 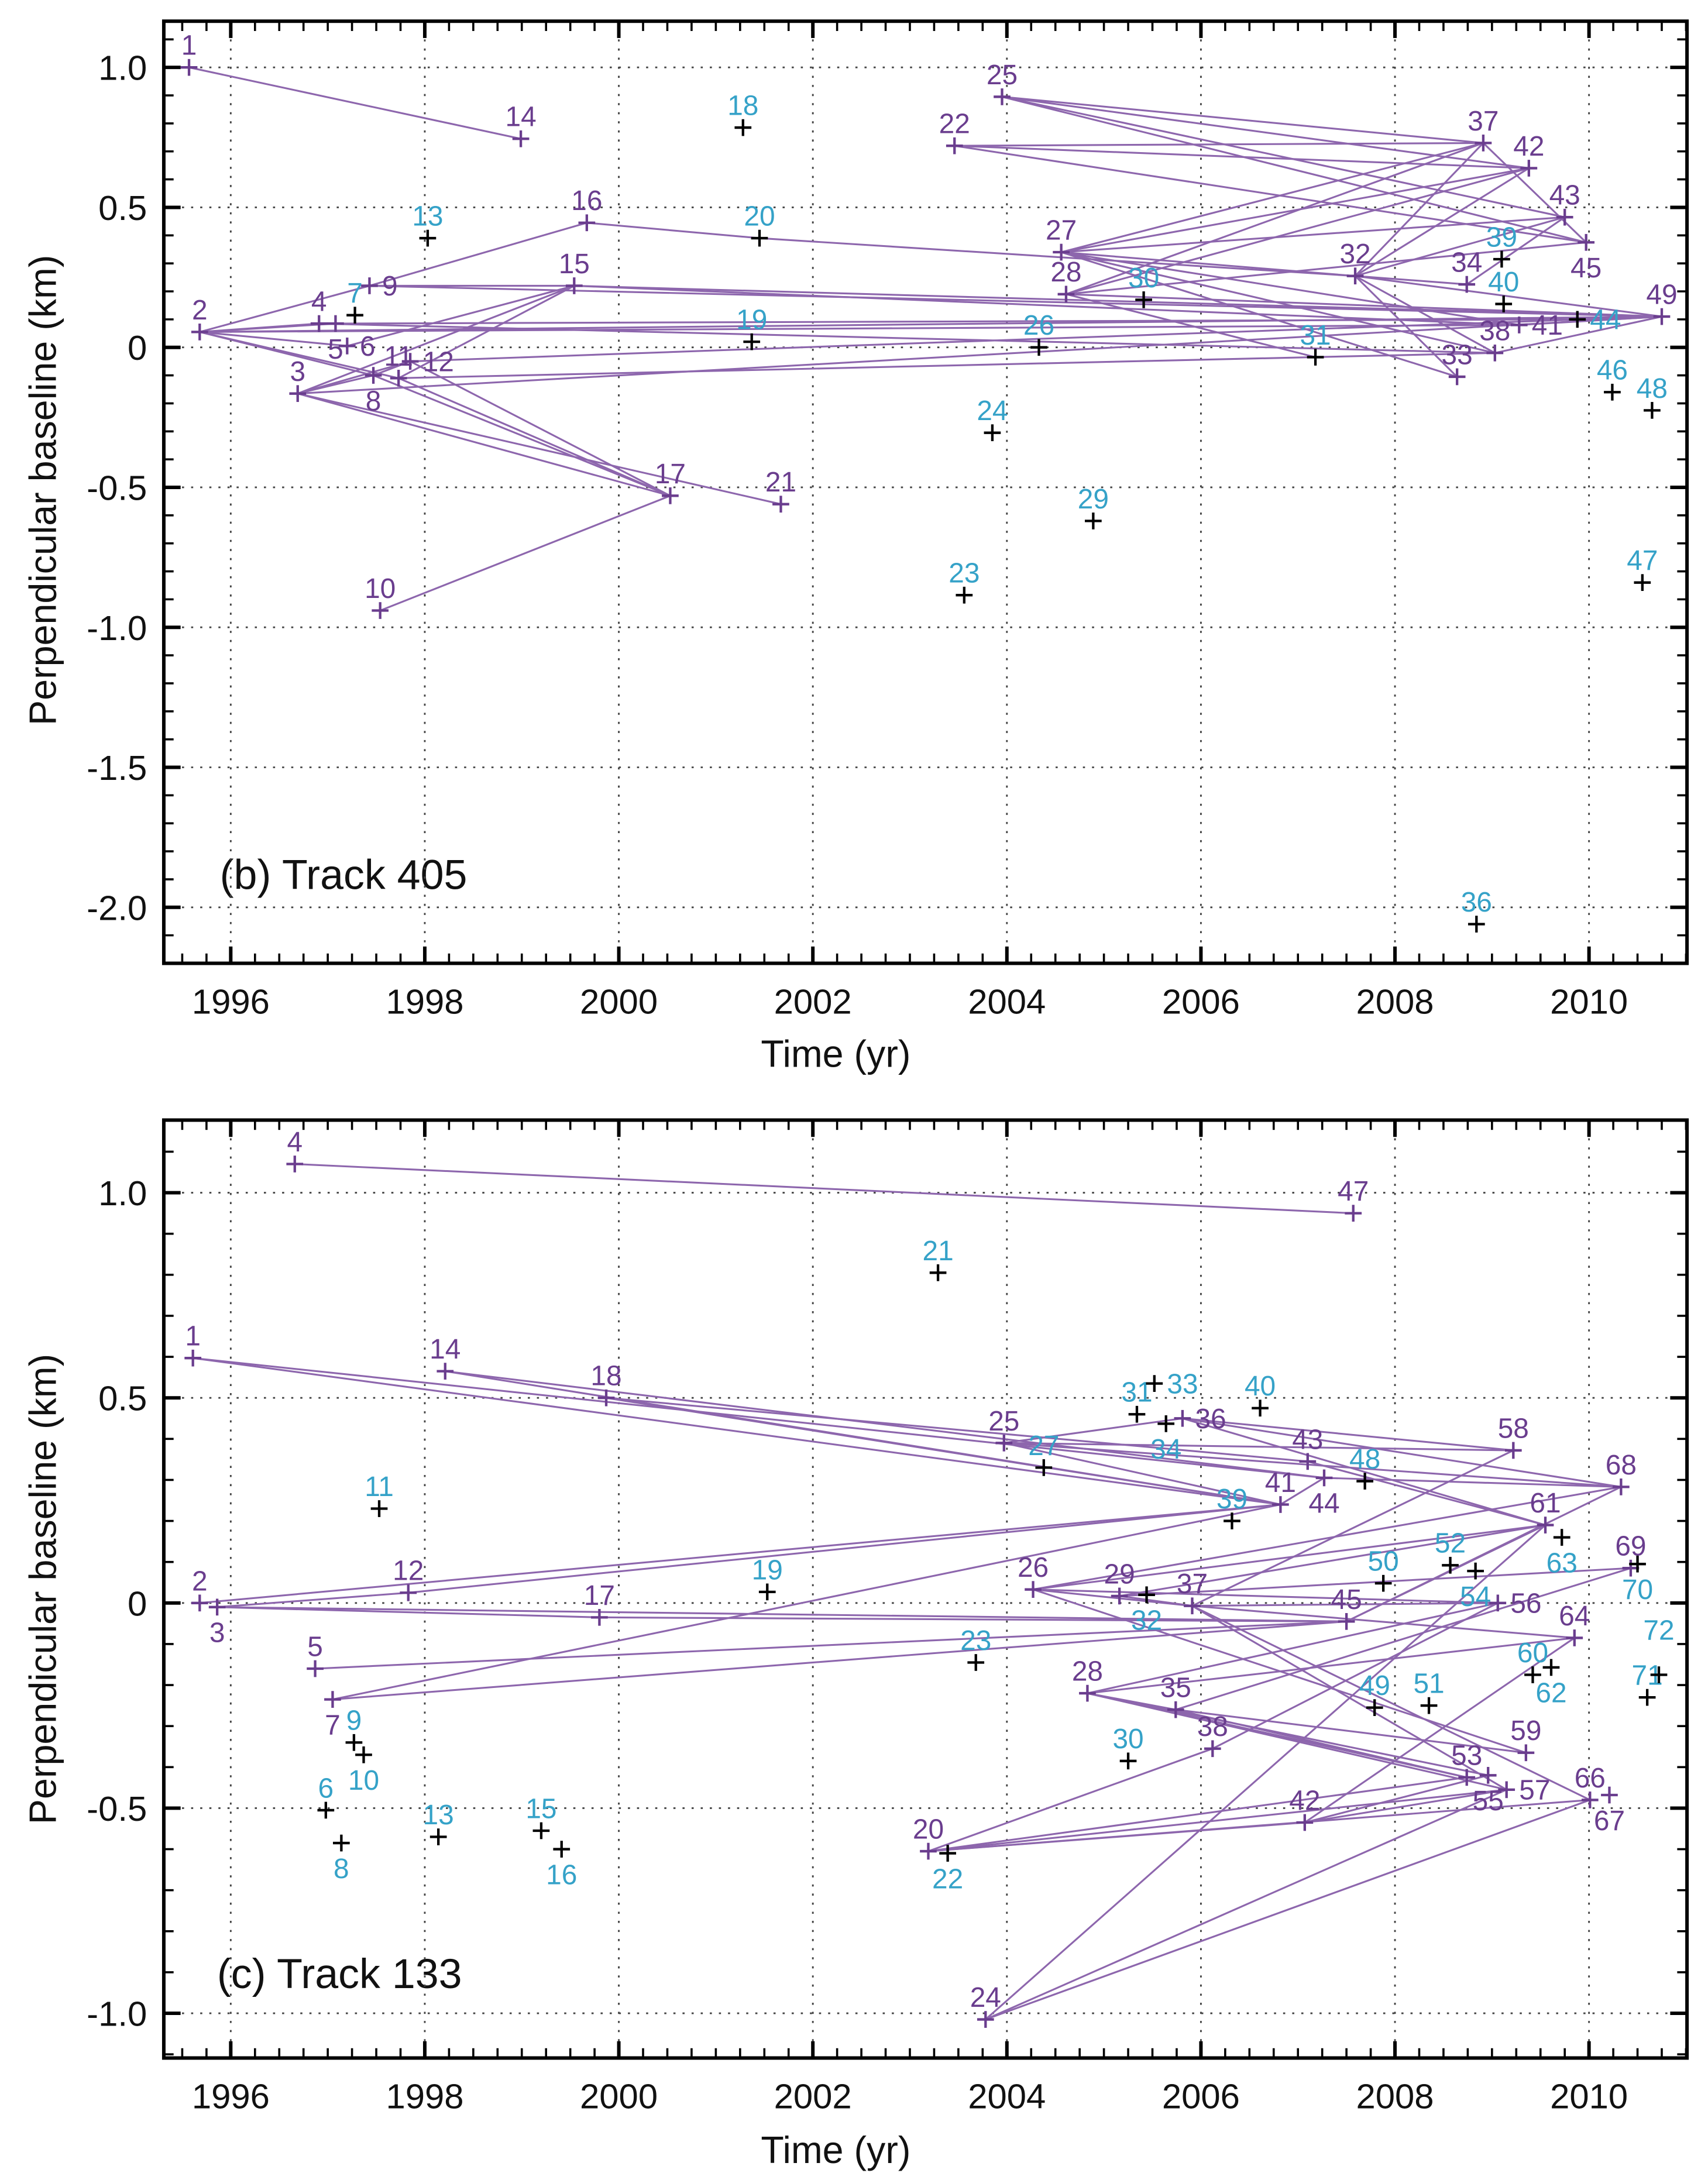 What do you see at coordinates (374, 402) in the screenshot?
I see `point-label: 8` at bounding box center [374, 402].